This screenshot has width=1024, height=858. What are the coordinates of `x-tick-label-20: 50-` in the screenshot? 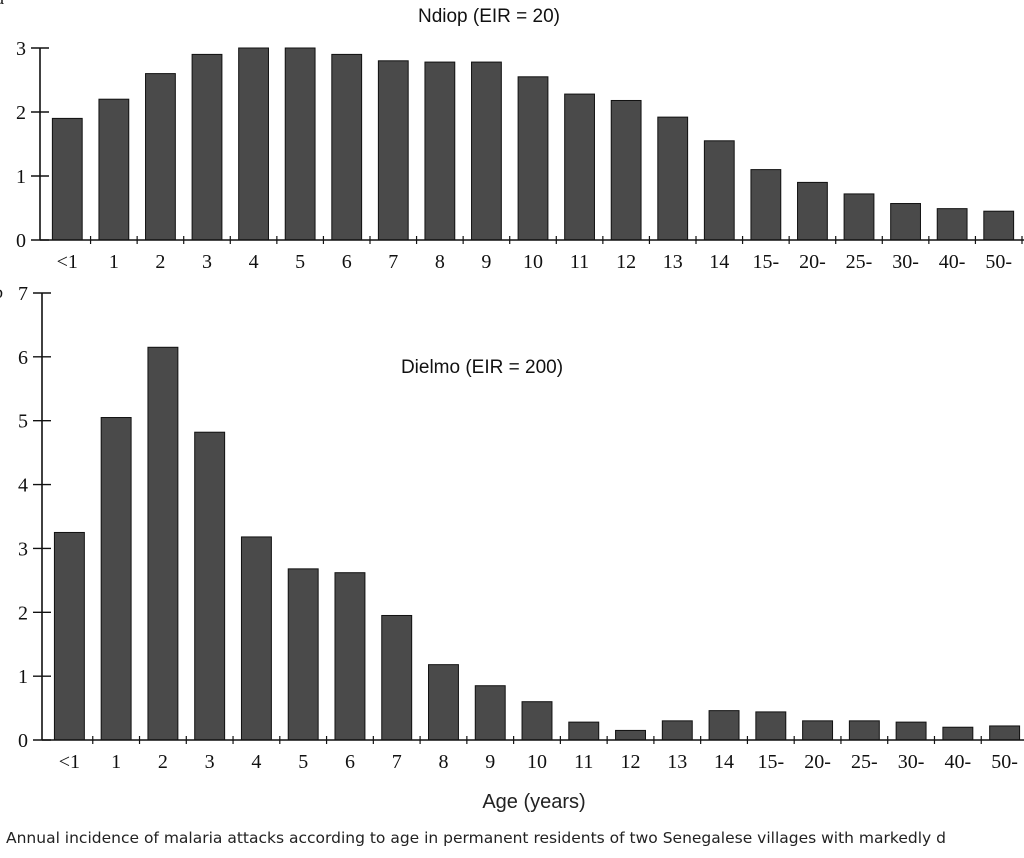 It's located at (1004, 762).